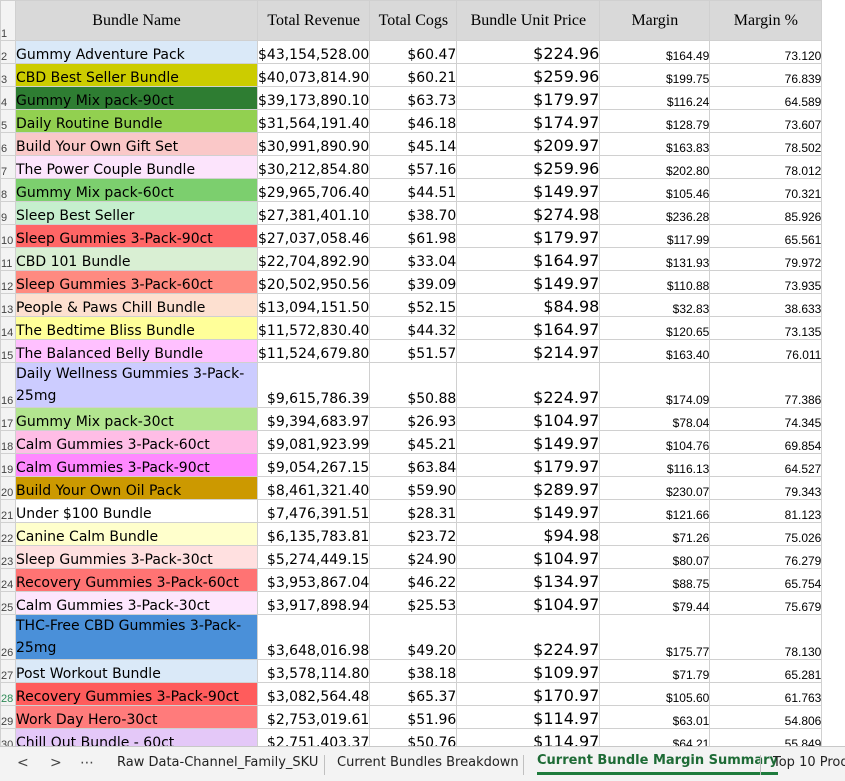 This screenshot has height=781, width=845. Describe the element at coordinates (413, 52) in the screenshot. I see `total-cogs-cell: $60.47` at that location.